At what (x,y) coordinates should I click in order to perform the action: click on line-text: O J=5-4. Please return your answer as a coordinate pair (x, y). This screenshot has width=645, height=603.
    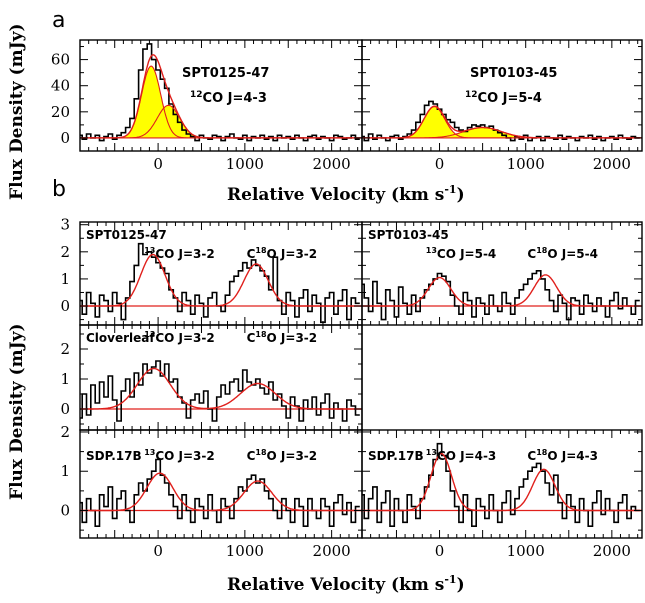
    Looking at the image, I should click on (572, 254).